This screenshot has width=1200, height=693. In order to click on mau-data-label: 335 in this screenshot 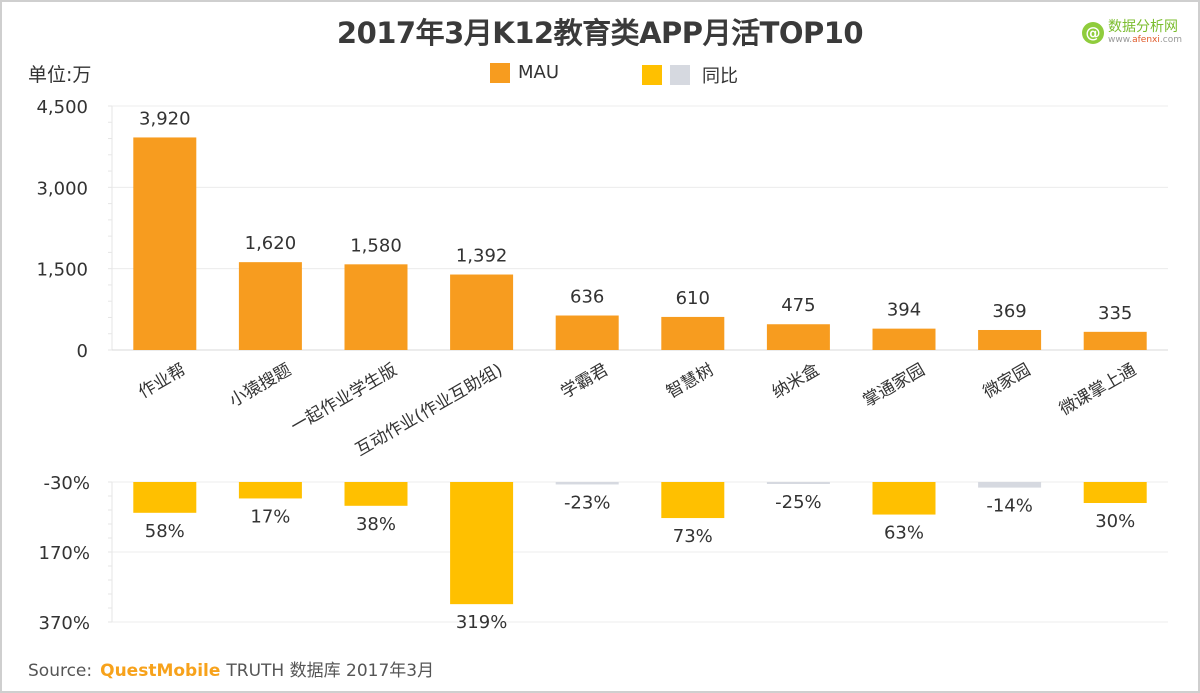, I will do `click(1115, 313)`.